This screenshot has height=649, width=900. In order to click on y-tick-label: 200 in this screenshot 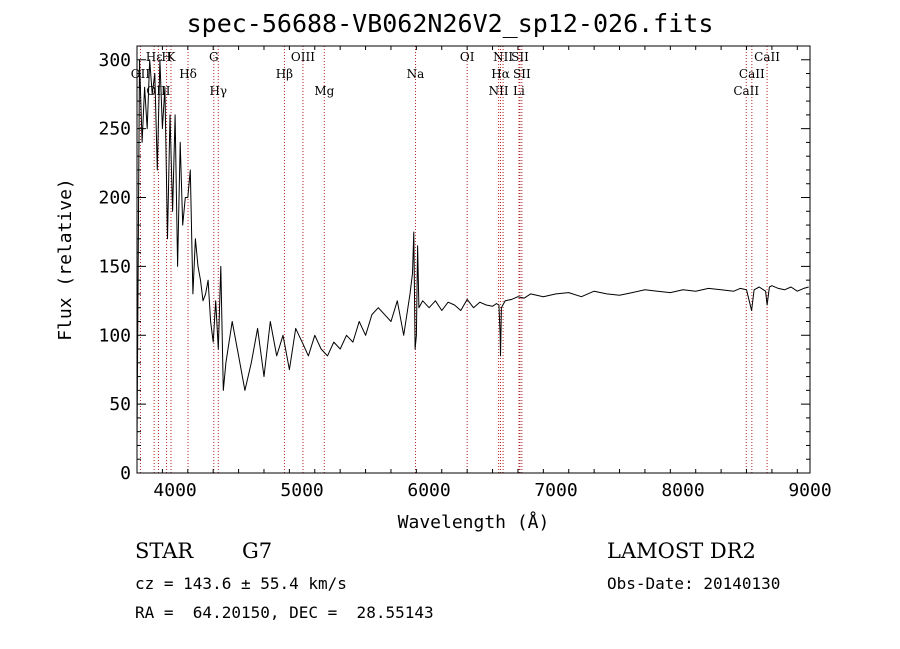, I will do `click(114, 198)`.